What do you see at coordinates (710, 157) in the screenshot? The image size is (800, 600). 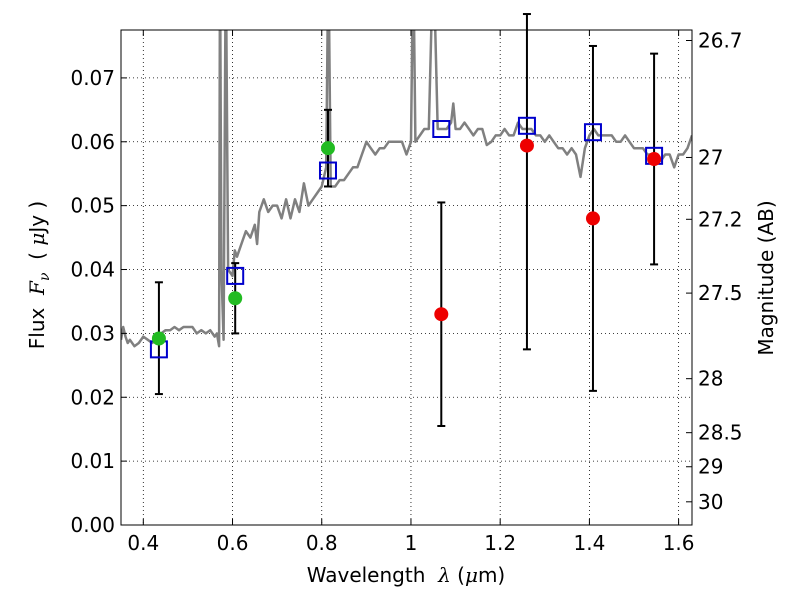 I see `y2-tick-label: 27` at bounding box center [710, 157].